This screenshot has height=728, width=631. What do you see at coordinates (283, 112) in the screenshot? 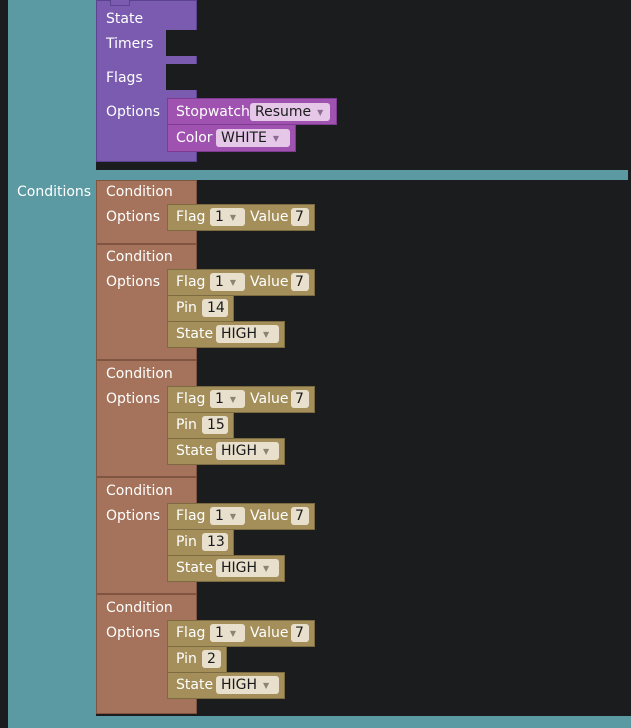
I see `stopwatch-dropdown-value: Resume` at bounding box center [283, 112].